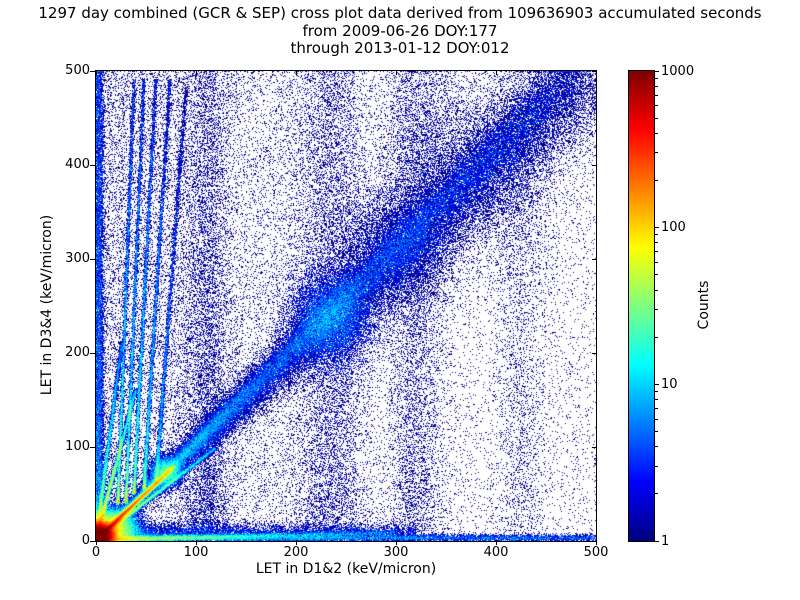 This screenshot has height=600, width=800. I want to click on x-tick-label: 200, so click(296, 552).